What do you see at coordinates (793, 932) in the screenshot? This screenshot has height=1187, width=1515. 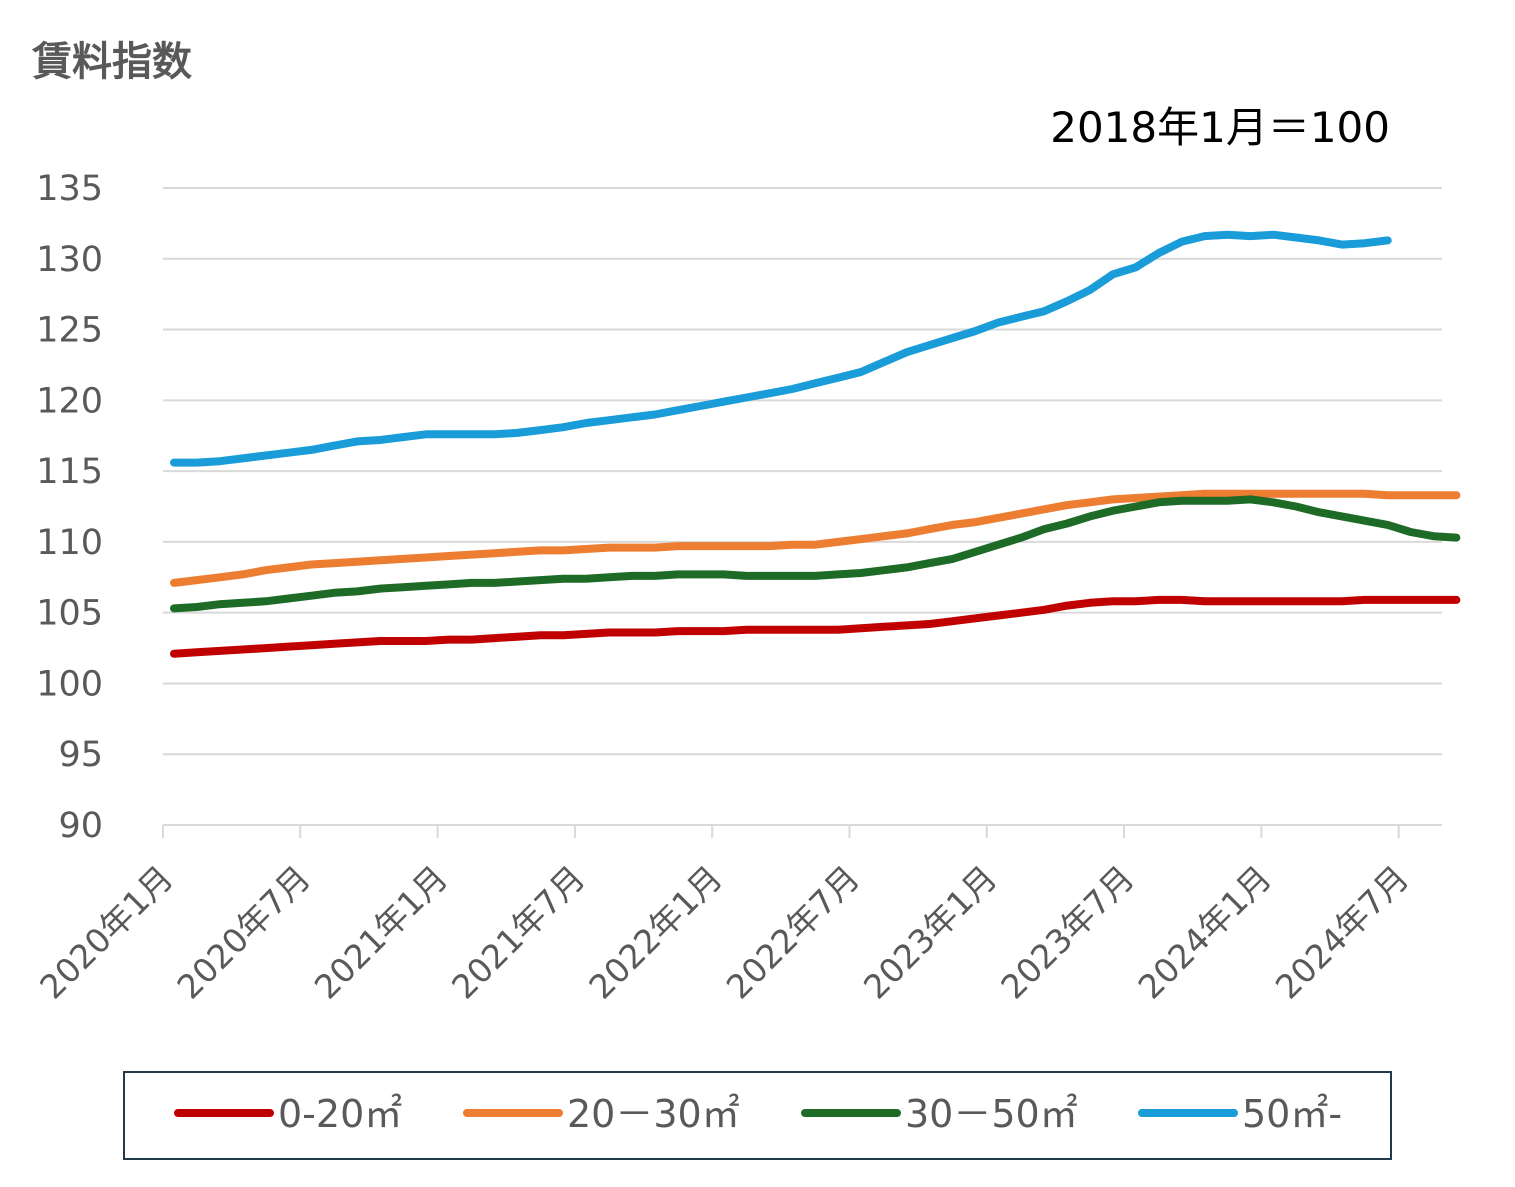 I see `x-tick-label: 2022年7月` at bounding box center [793, 932].